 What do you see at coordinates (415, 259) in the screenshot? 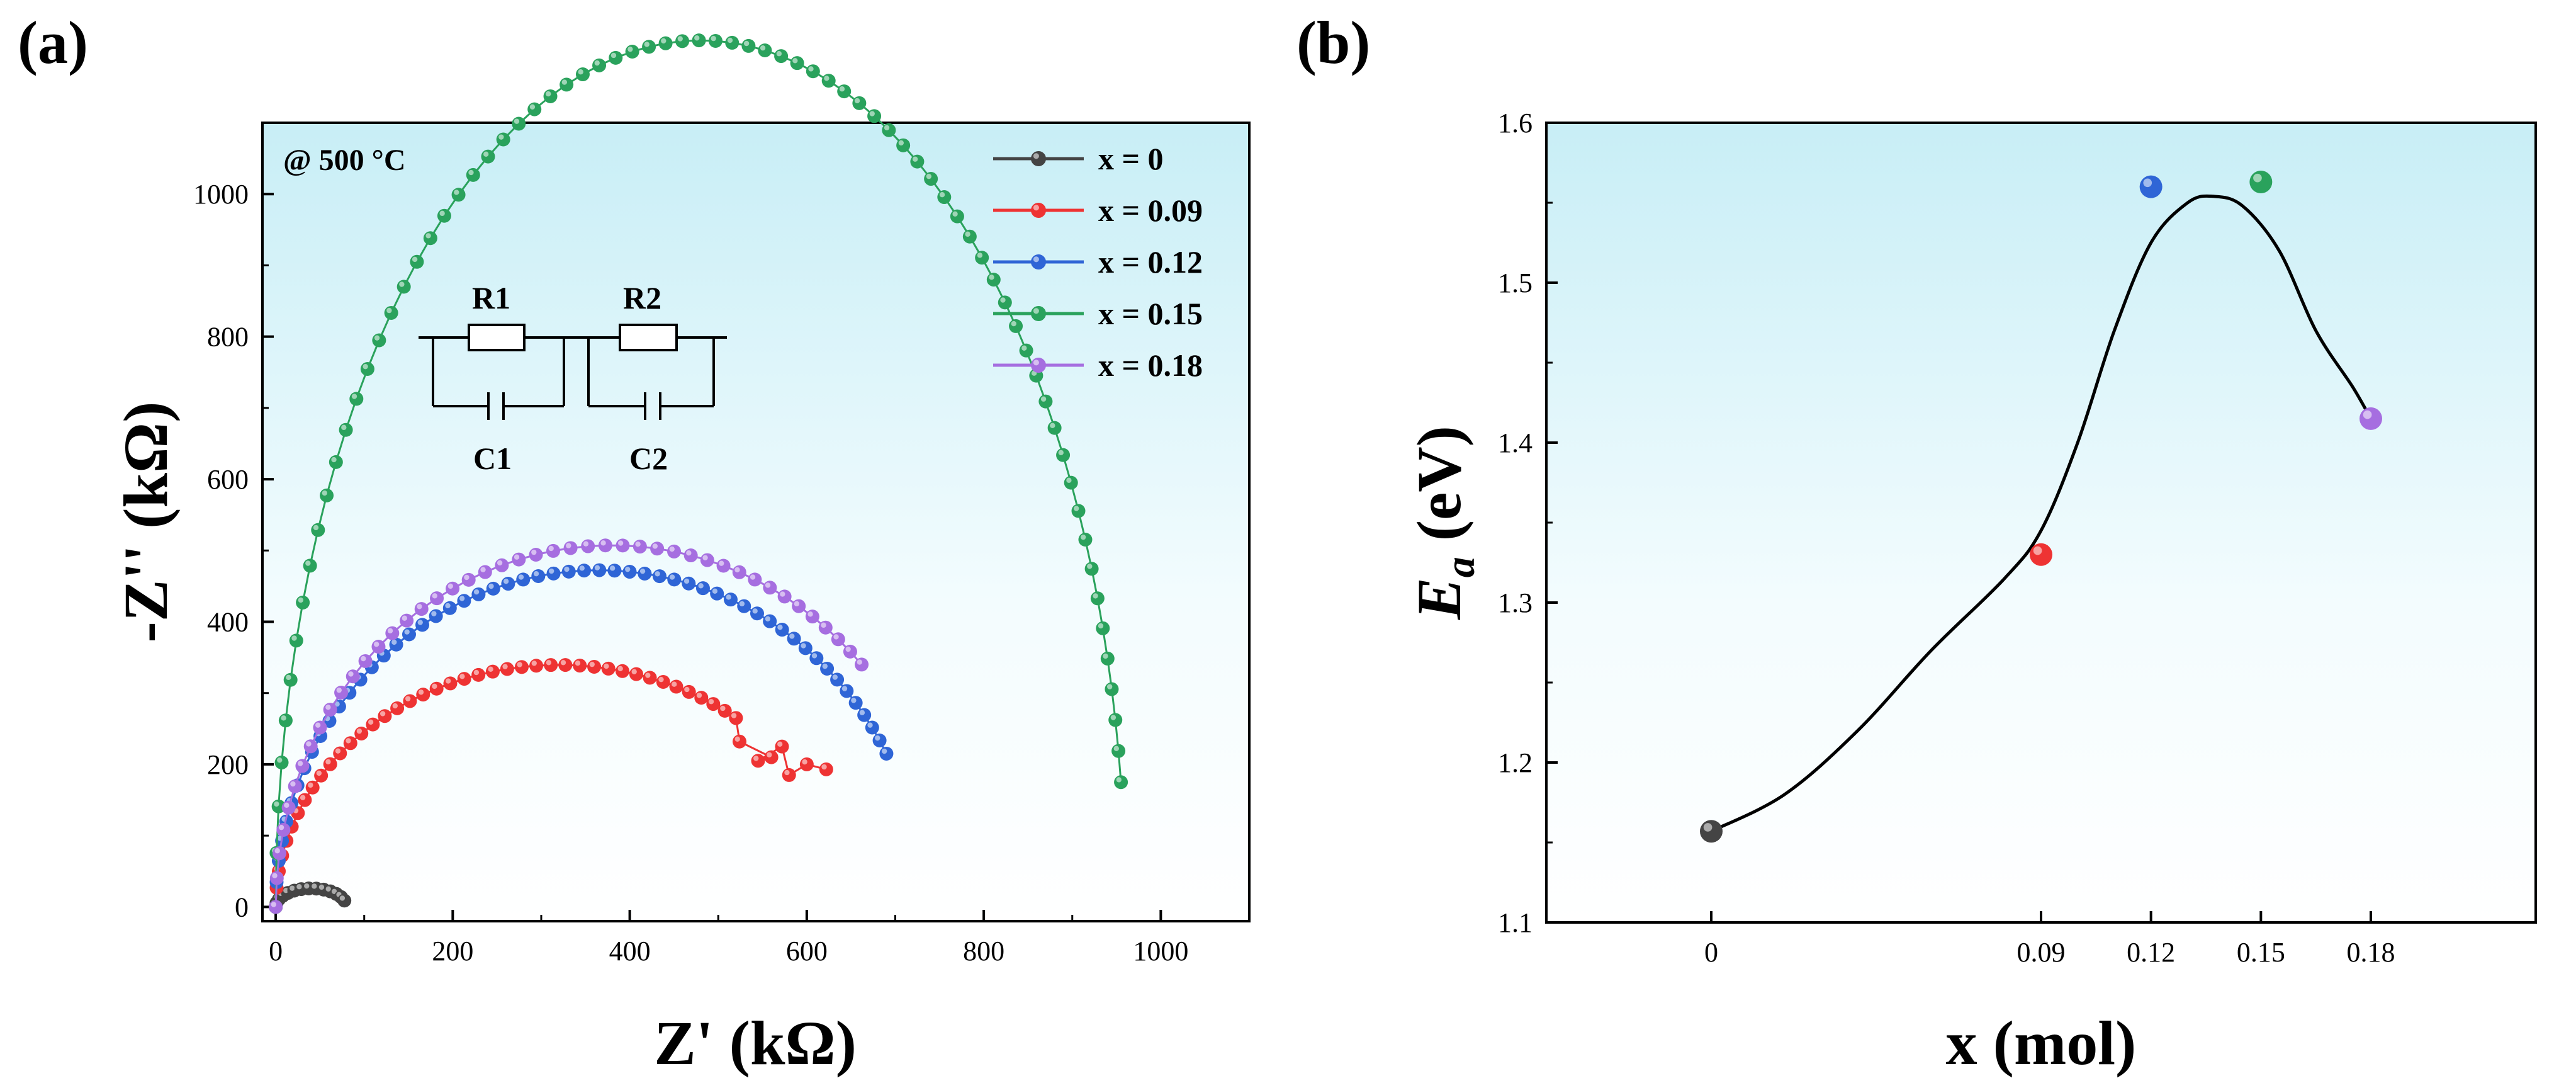
I see `series-3-point-18-highlight` at bounding box center [415, 259].